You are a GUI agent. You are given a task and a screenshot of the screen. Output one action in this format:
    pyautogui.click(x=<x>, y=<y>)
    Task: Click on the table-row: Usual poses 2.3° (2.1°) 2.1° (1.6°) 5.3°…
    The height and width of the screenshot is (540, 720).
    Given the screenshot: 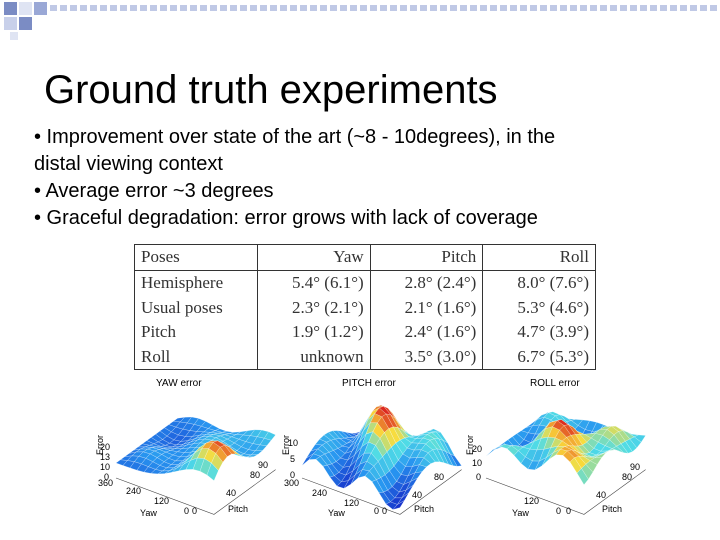 What is the action you would take?
    pyautogui.click(x=365, y=307)
    